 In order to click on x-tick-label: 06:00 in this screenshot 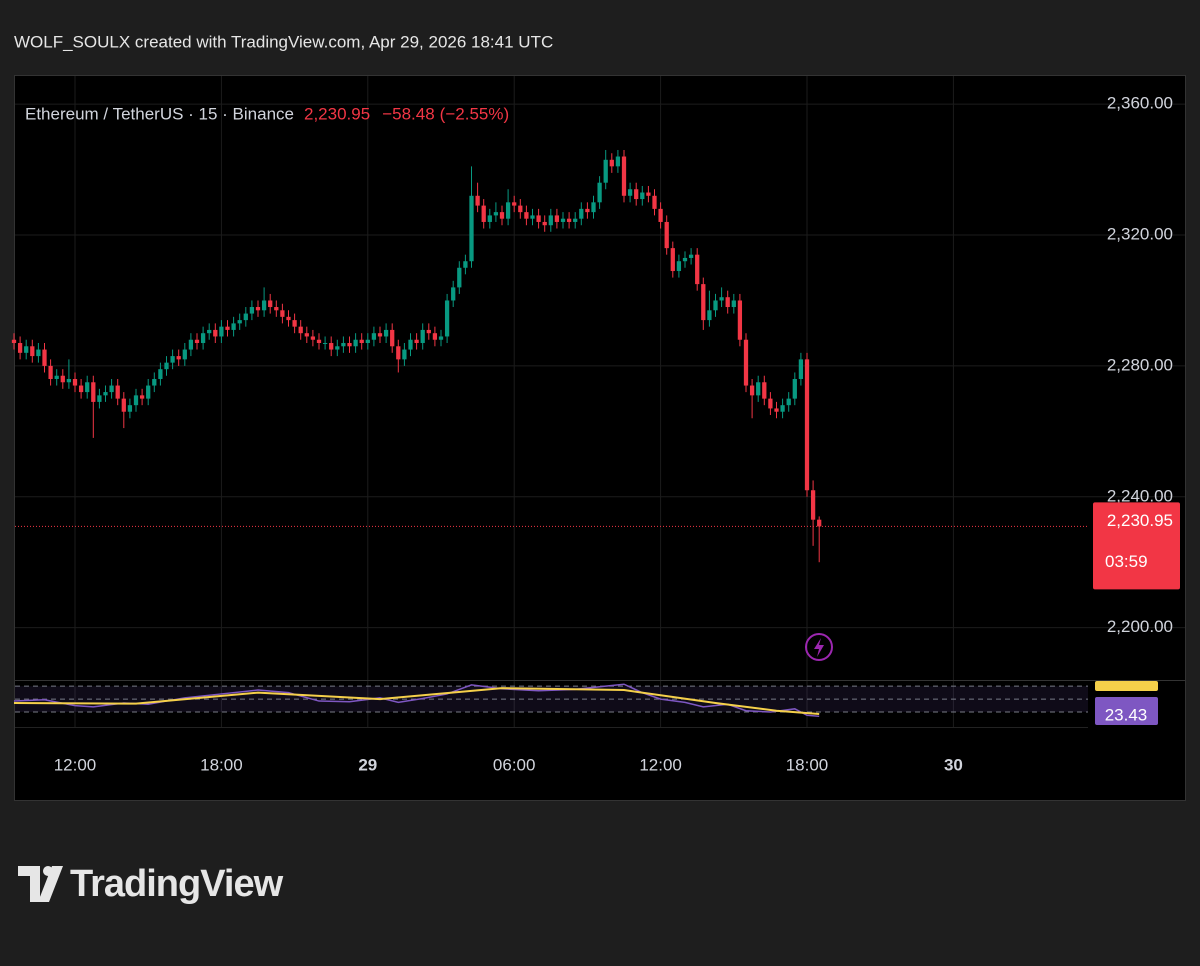, I will do `click(514, 764)`.